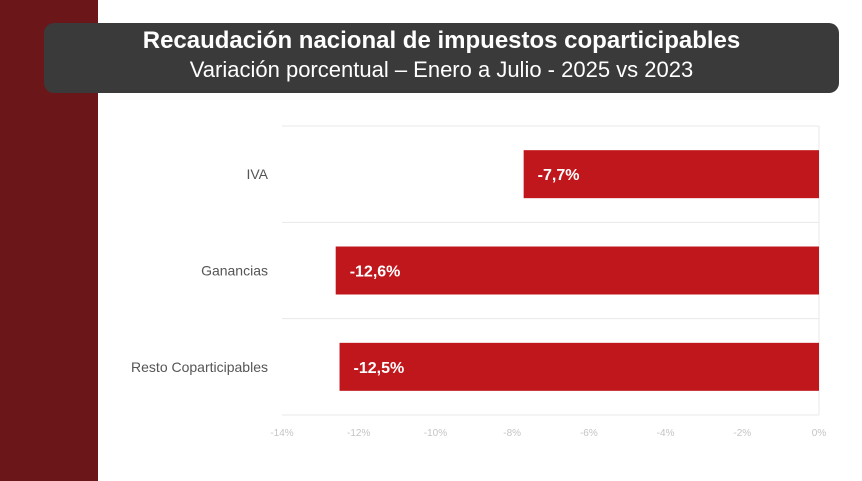  What do you see at coordinates (375, 272) in the screenshot?
I see `data-label: -12,6%` at bounding box center [375, 272].